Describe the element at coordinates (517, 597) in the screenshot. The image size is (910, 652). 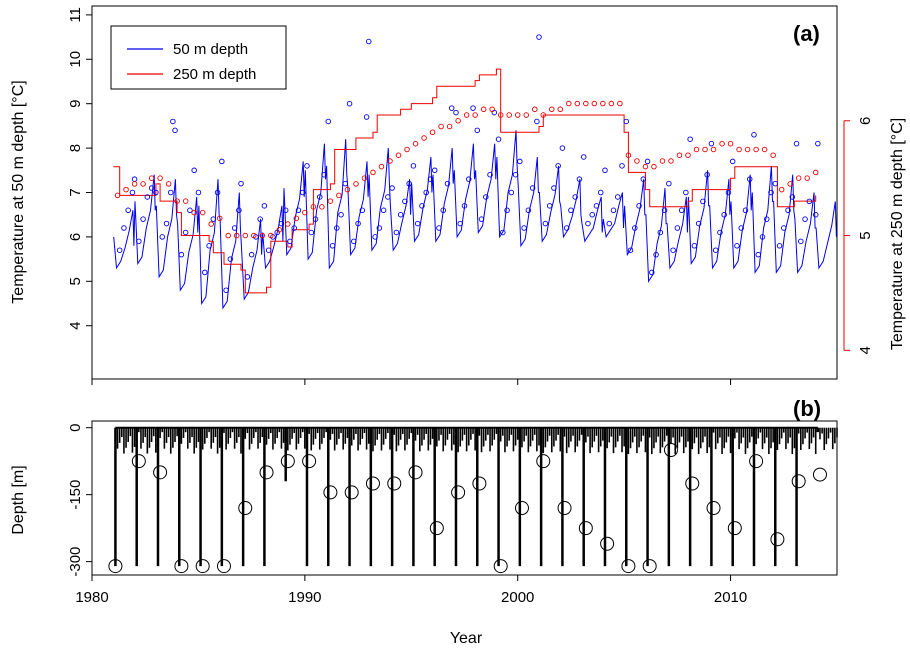
I see `x-tick-label: 2000` at that location.